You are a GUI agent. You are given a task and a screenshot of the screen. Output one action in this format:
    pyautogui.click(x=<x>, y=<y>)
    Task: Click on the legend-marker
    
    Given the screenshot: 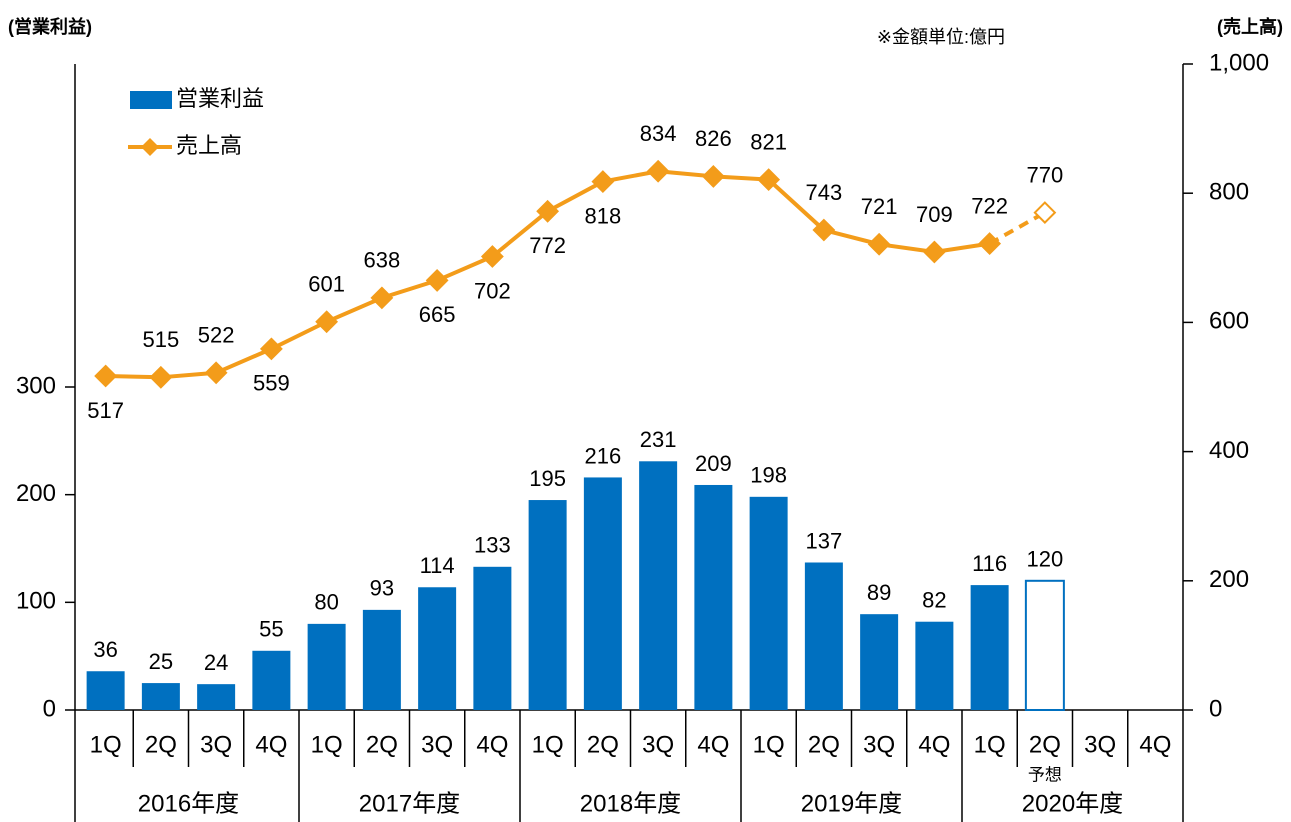 What is the action you would take?
    pyautogui.click(x=150, y=147)
    